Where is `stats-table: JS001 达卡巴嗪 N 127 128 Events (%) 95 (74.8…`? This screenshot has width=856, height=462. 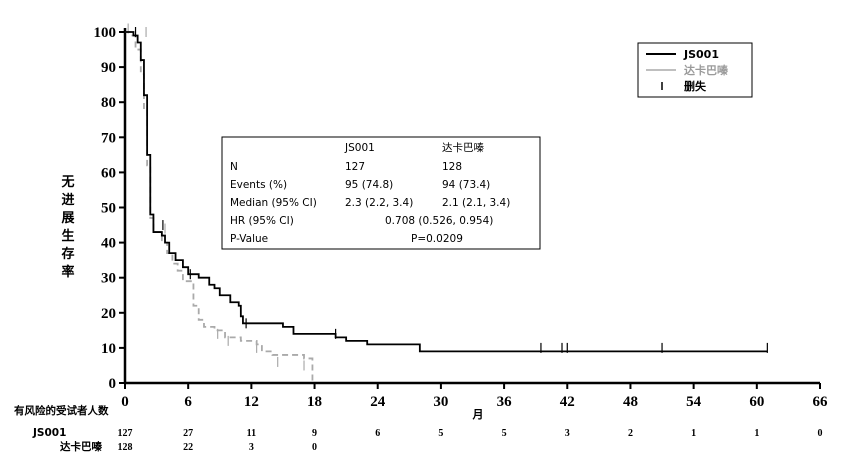 stats-table: JS001 达卡巴嗪 N 127 128 Events (%) 95 (74.8… is located at coordinates (381, 193).